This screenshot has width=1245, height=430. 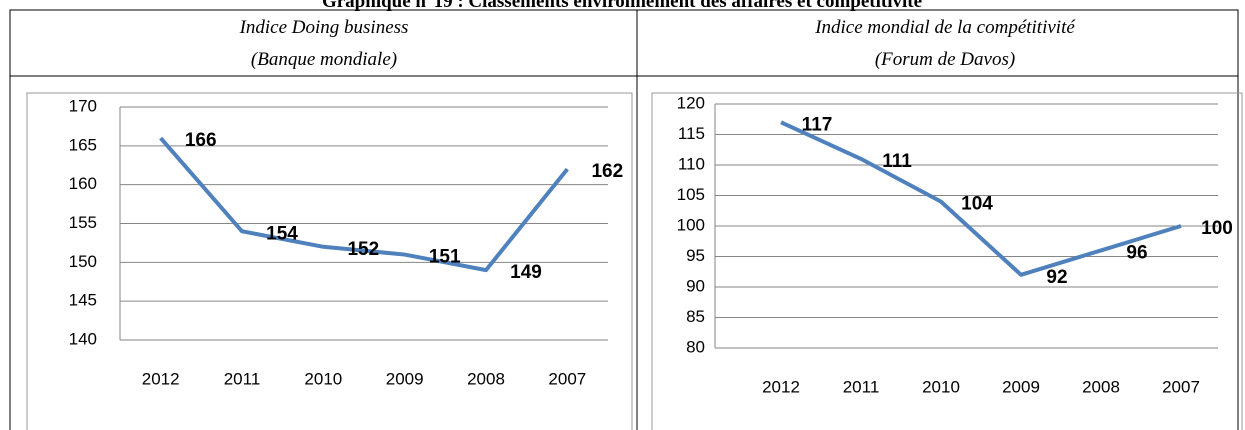 What do you see at coordinates (695, 285) in the screenshot?
I see `y-tick-label: 90` at bounding box center [695, 285].